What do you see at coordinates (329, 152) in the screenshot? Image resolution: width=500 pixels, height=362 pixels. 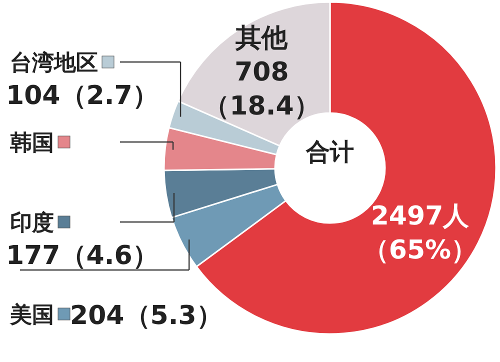 I see `text: 合计` at bounding box center [329, 152].